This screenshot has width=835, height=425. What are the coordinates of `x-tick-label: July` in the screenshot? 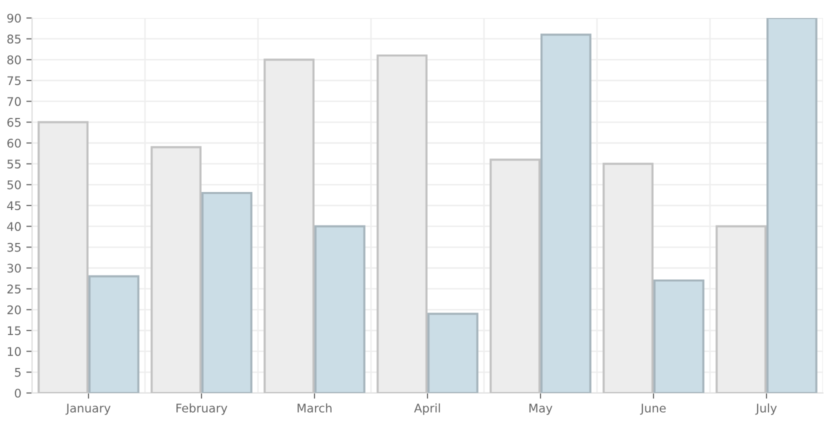 It's located at (766, 409).